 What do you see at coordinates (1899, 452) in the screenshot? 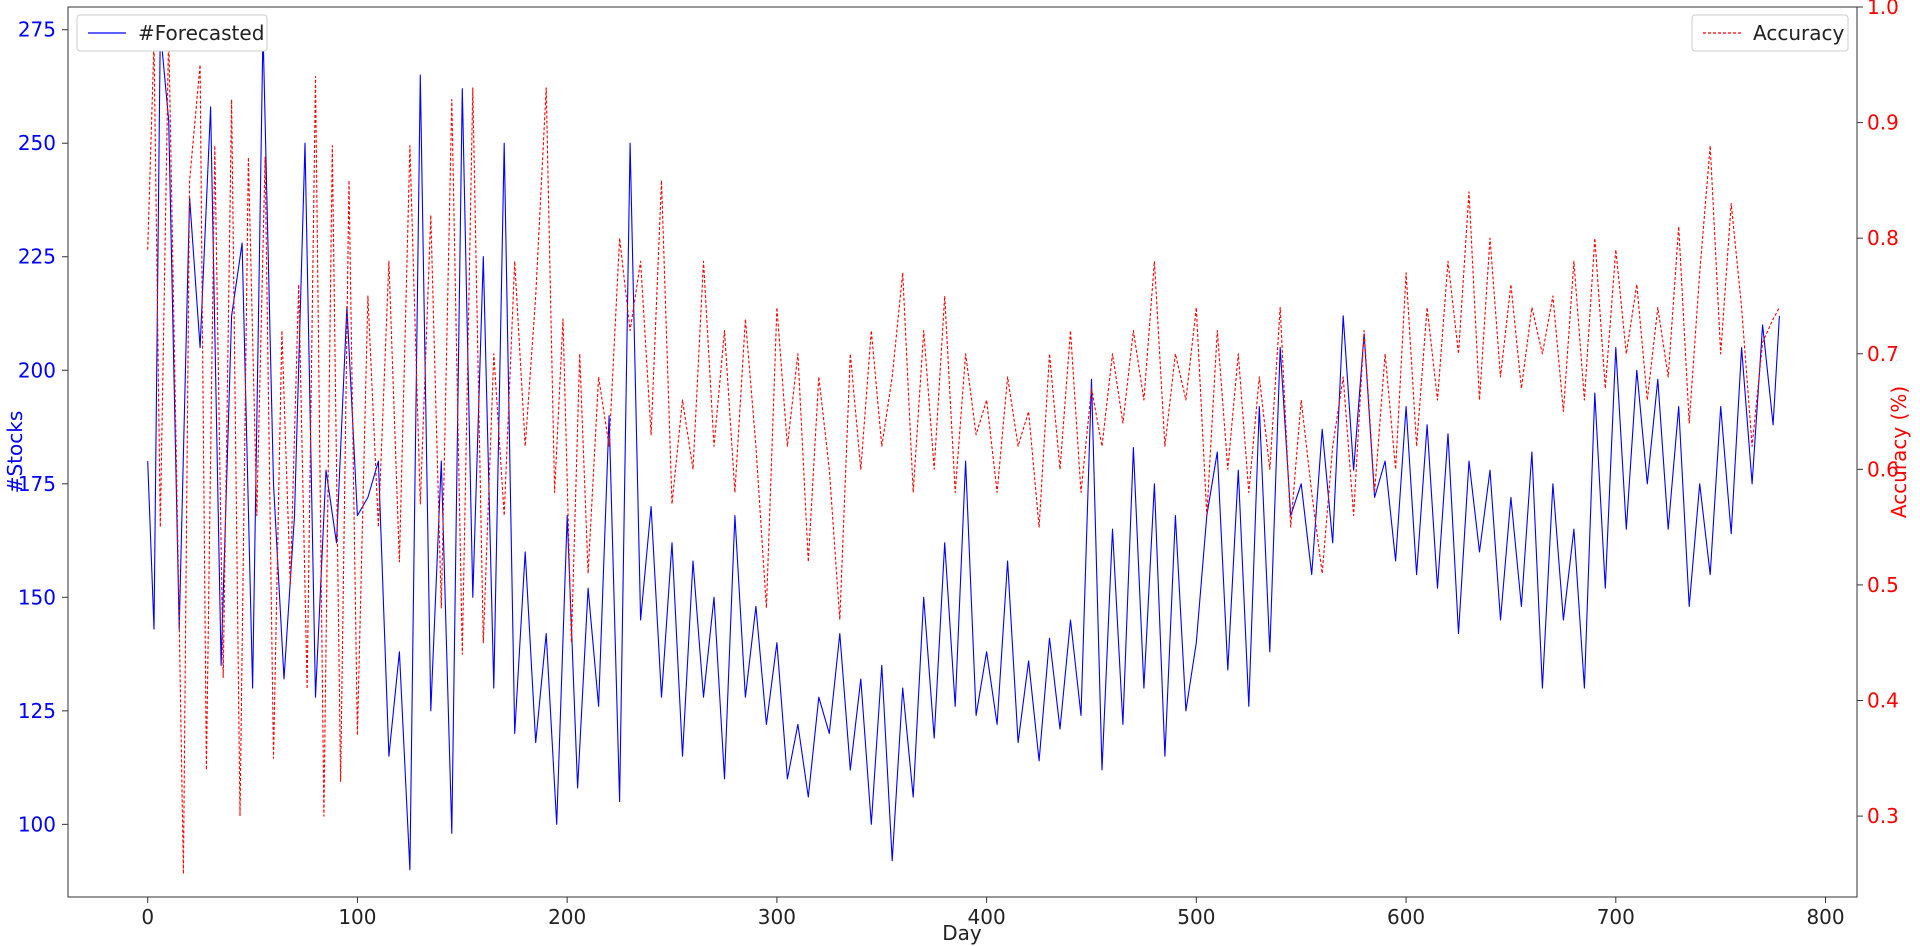
I see `right-y-axis-label: Accuracy (%)` at bounding box center [1899, 452].